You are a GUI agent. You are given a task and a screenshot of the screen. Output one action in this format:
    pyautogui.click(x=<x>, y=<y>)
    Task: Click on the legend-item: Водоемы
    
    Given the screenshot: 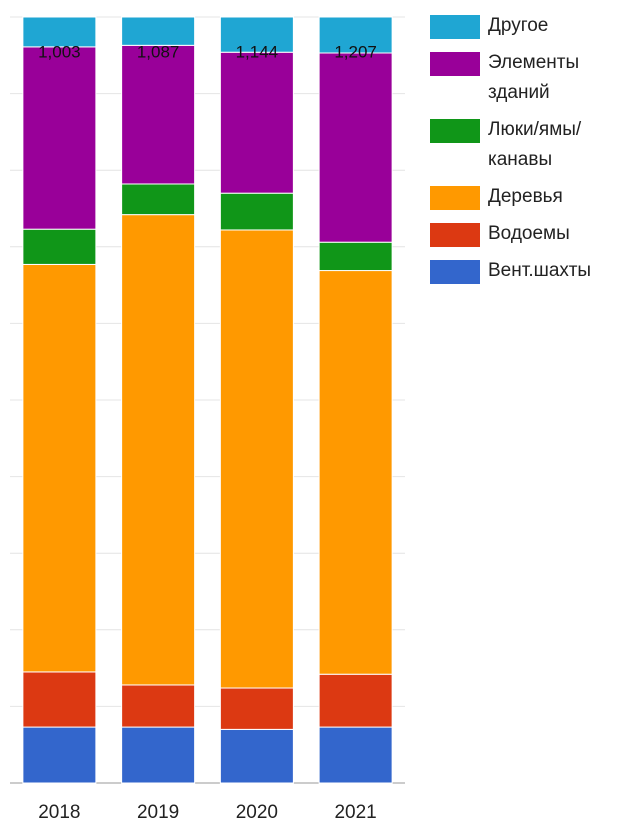 What is the action you would take?
    pyautogui.click(x=526, y=235)
    